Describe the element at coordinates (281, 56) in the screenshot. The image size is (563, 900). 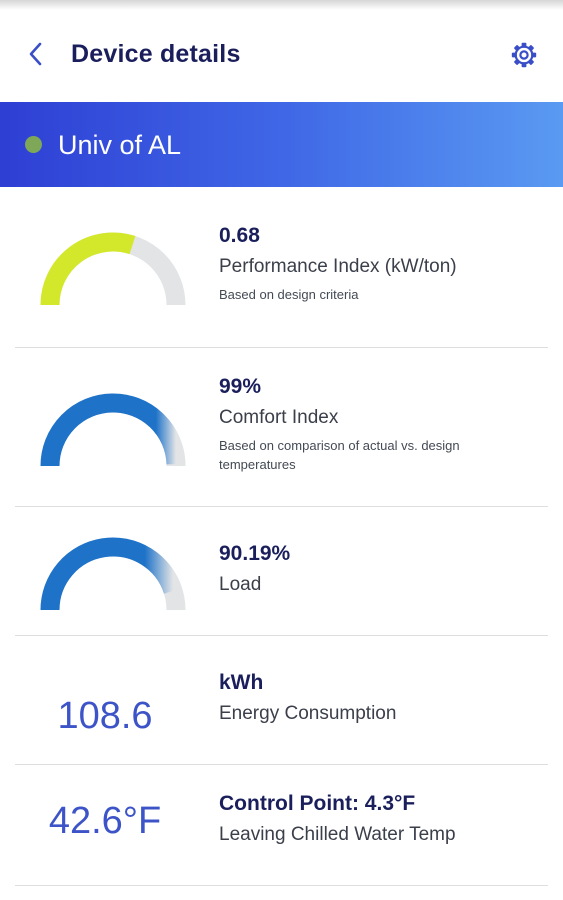
I see `app-header: Device details` at that location.